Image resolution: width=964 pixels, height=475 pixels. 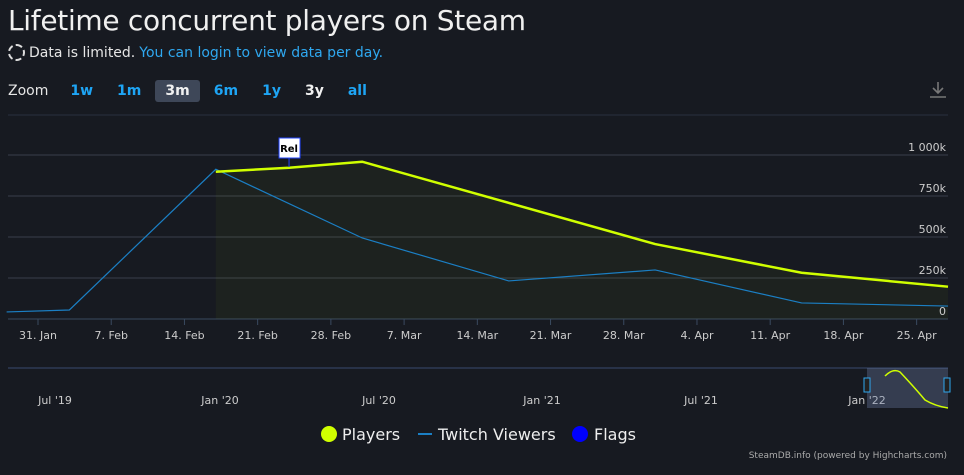 I want to click on zoom-all-button: all, so click(x=357, y=91).